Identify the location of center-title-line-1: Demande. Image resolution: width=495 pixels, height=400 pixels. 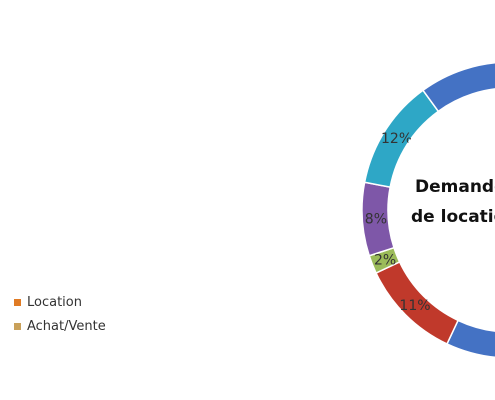
(455, 187).